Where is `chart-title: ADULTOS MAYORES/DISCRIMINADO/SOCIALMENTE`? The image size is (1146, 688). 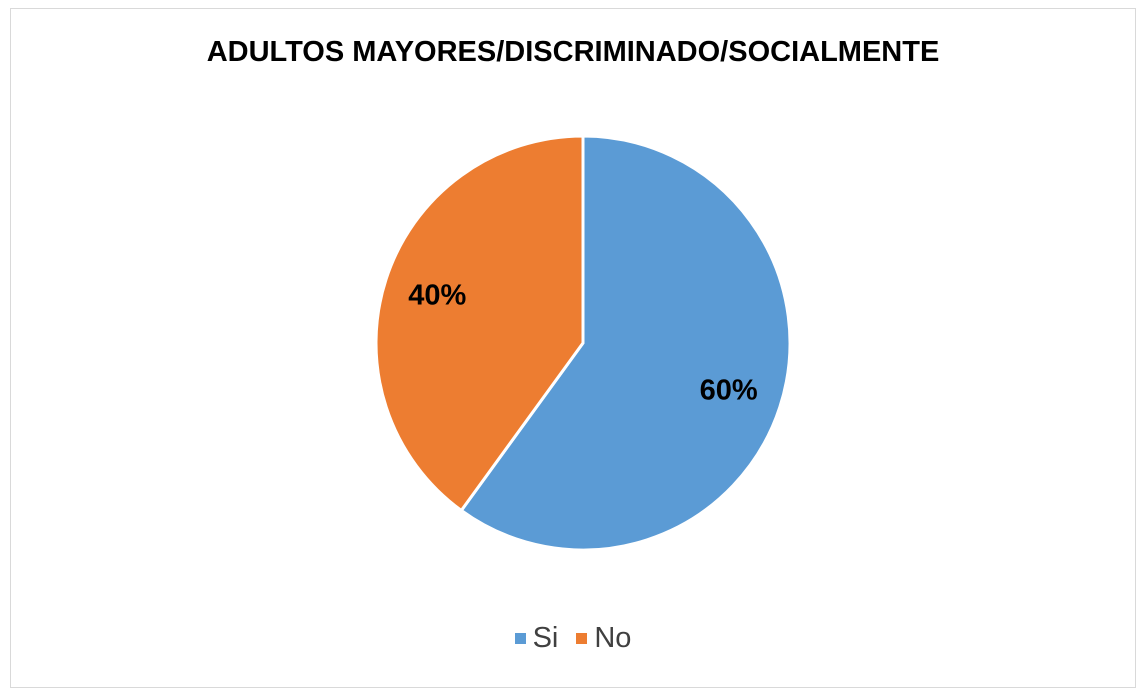
chart-title: ADULTOS MAYORES/DISCRIMINADO/SOCIALMENTE is located at coordinates (573, 52).